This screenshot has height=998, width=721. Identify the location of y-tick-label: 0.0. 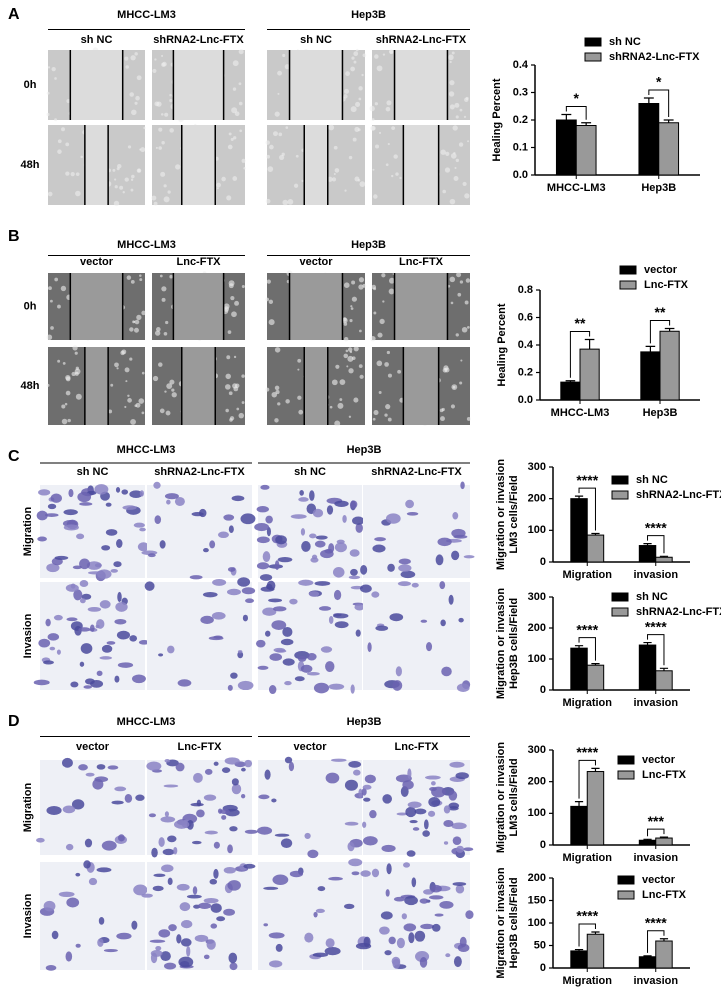
(525, 400).